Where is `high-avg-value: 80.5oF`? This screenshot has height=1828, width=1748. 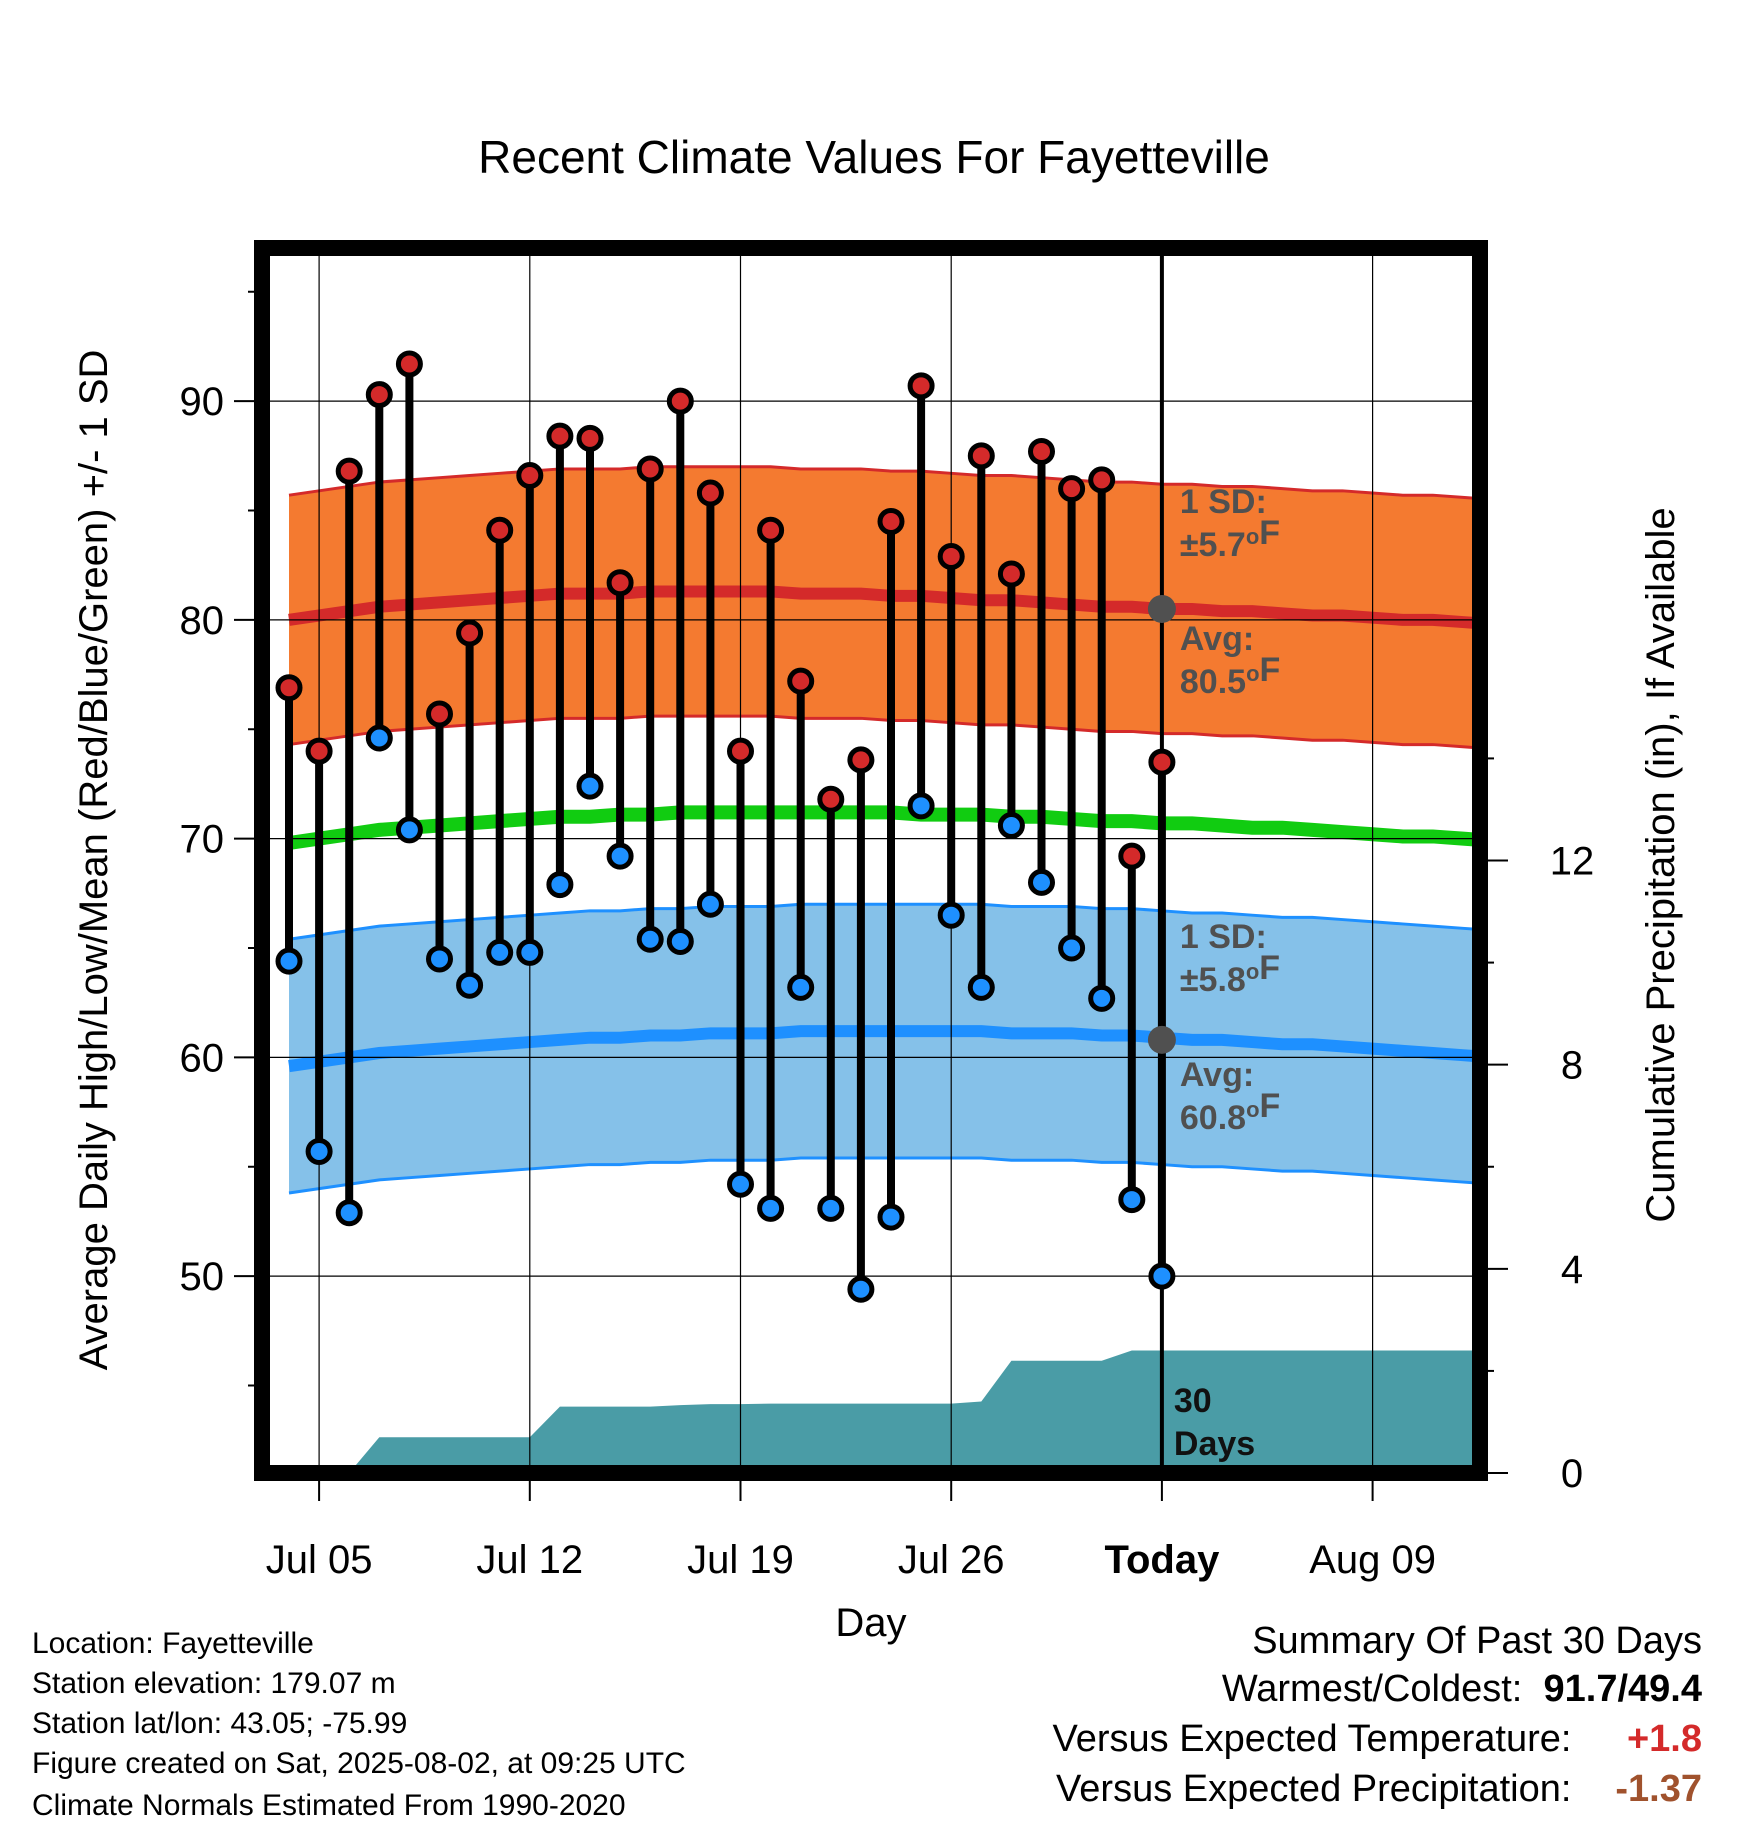
high-avg-value: 80.5oF is located at coordinates (1230, 676).